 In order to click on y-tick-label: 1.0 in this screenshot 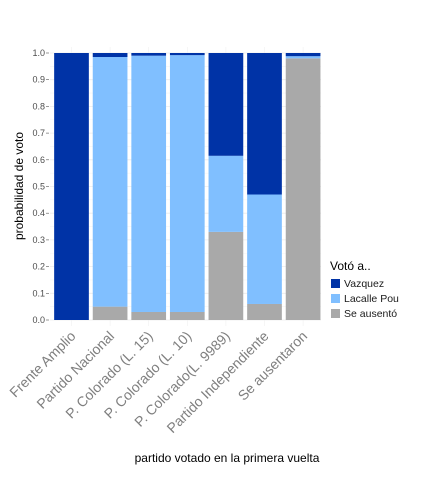, I will do `click(38, 53)`.